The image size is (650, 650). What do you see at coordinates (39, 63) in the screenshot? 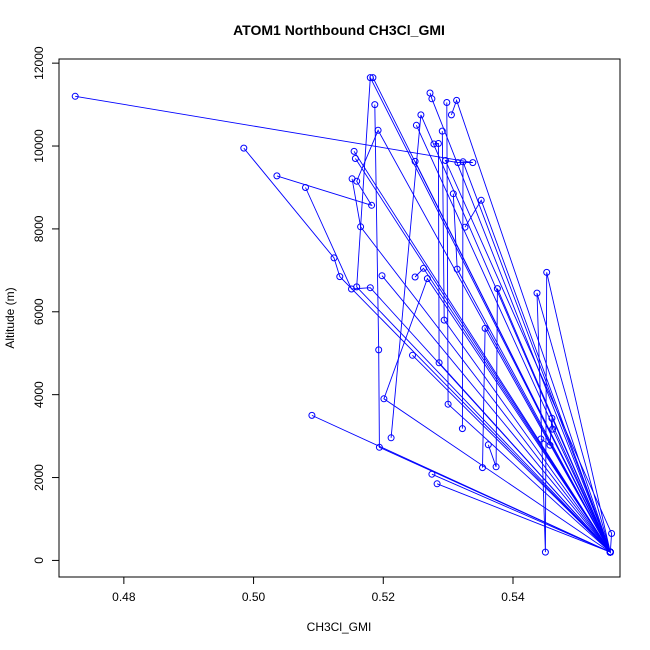
I see `y-tick-label: 12000` at bounding box center [39, 63].